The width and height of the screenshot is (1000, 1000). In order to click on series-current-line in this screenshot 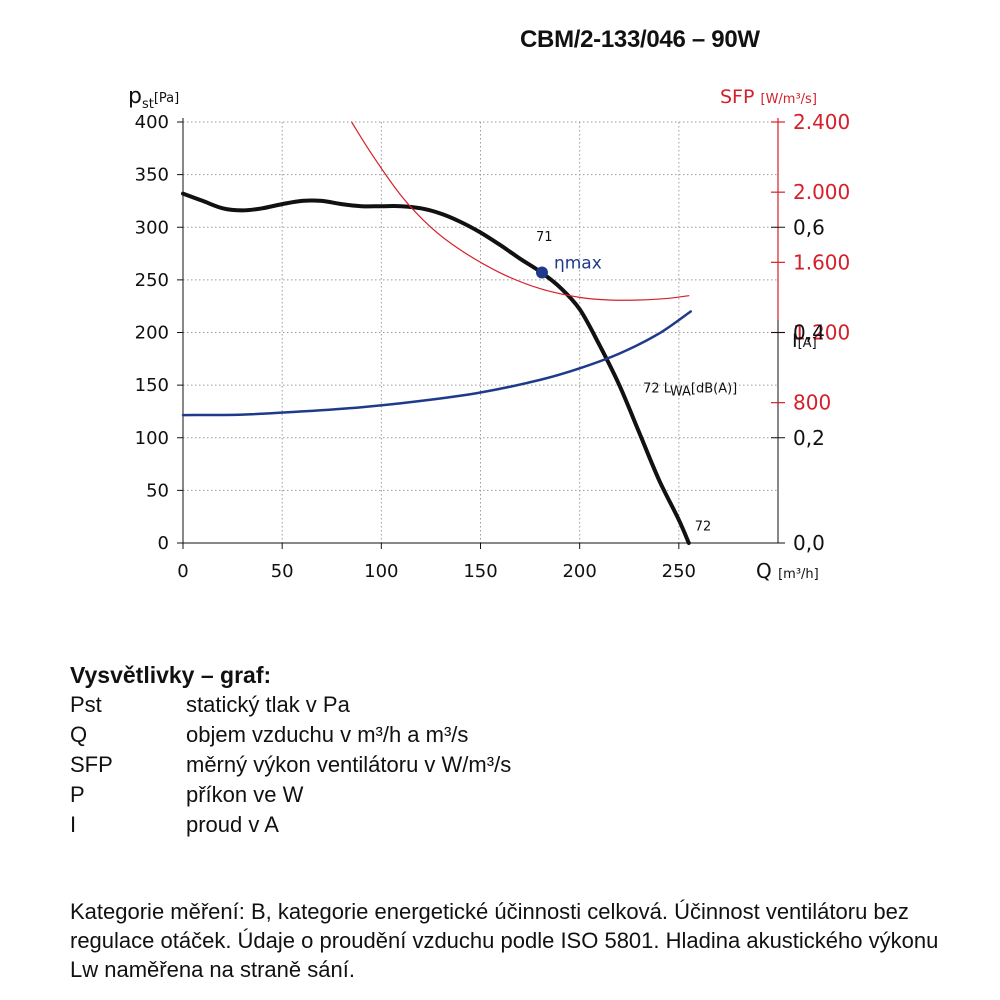, I will do `click(436, 363)`.